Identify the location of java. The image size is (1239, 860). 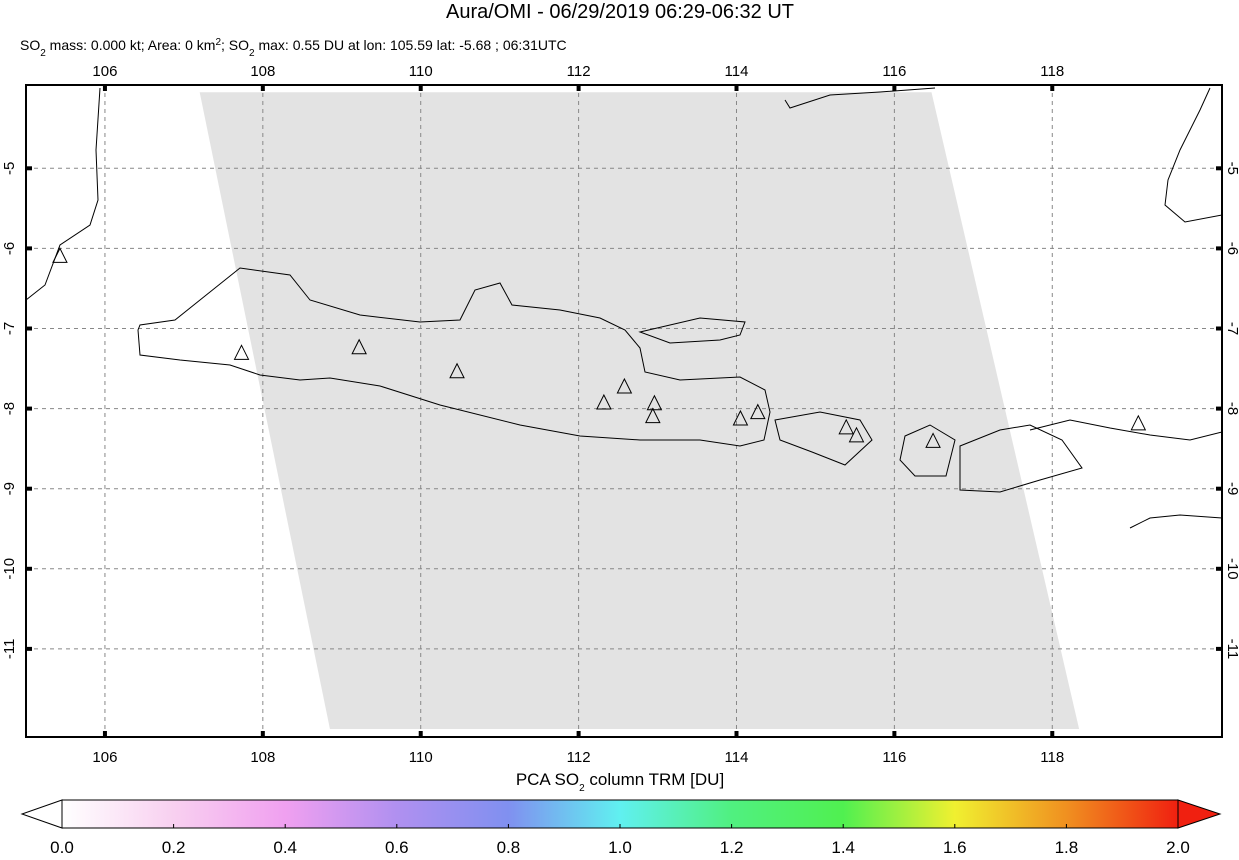
(454, 357).